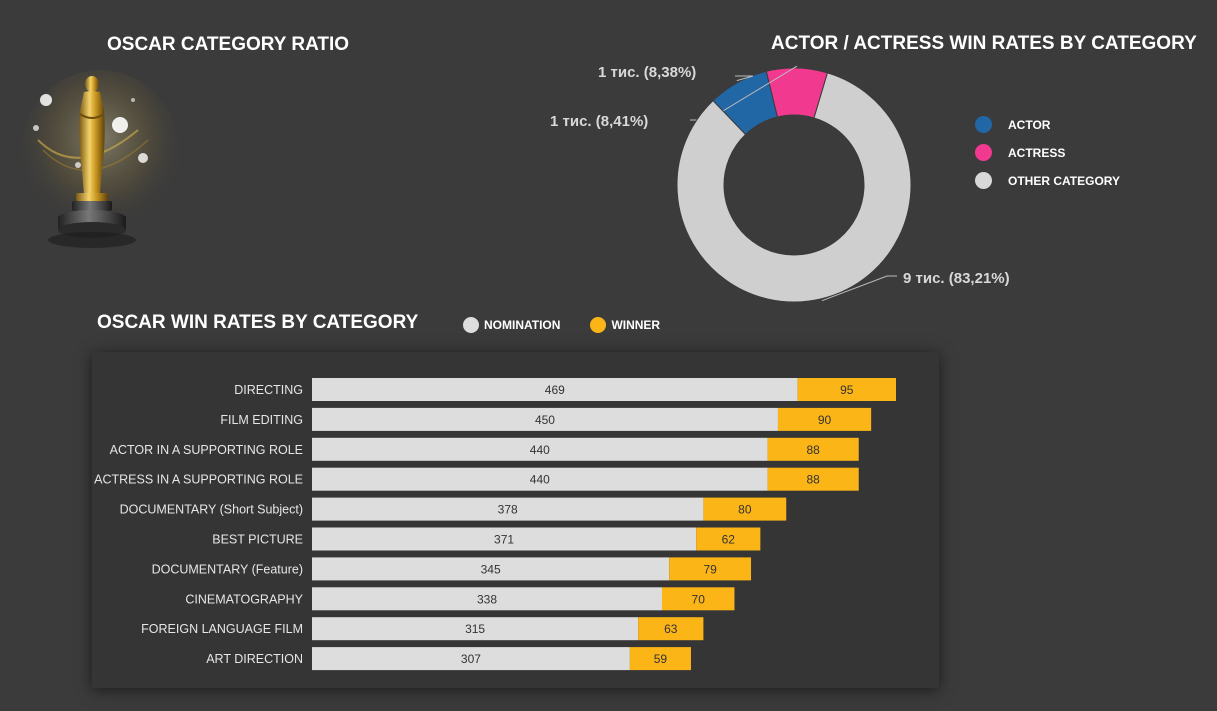 Image resolution: width=1217 pixels, height=711 pixels. I want to click on bar-nomination-value: 378, so click(508, 510).